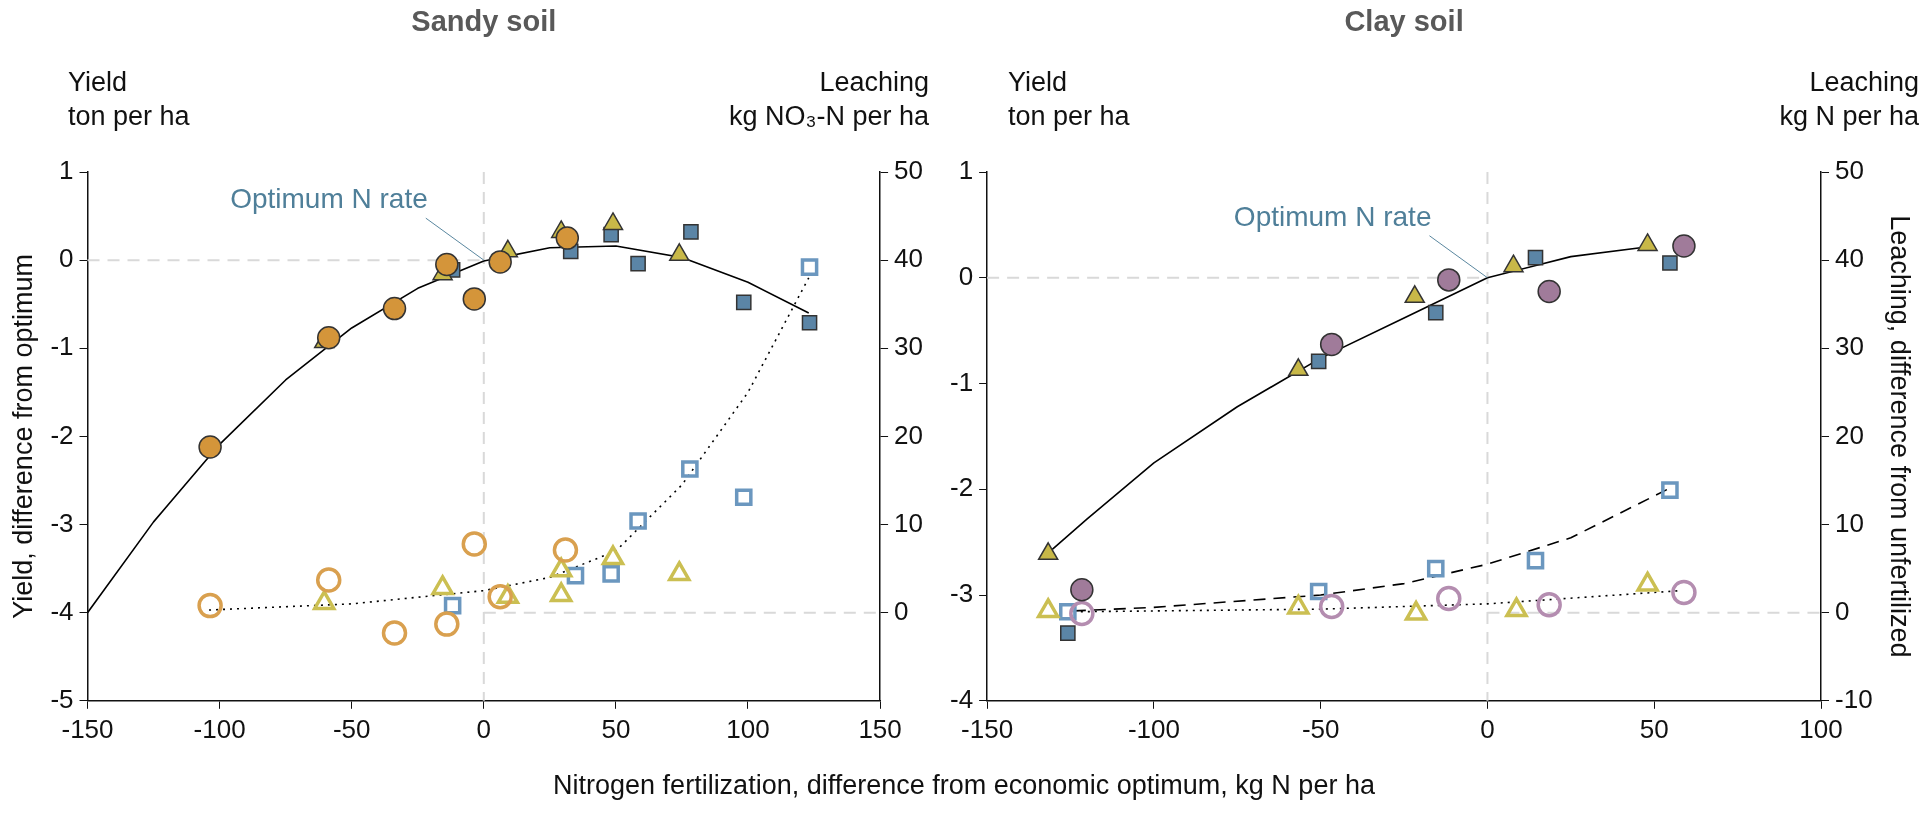  Describe the element at coordinates (829, 98) in the screenshot. I see `text: Leaching kg NO₃-N per ha` at that location.